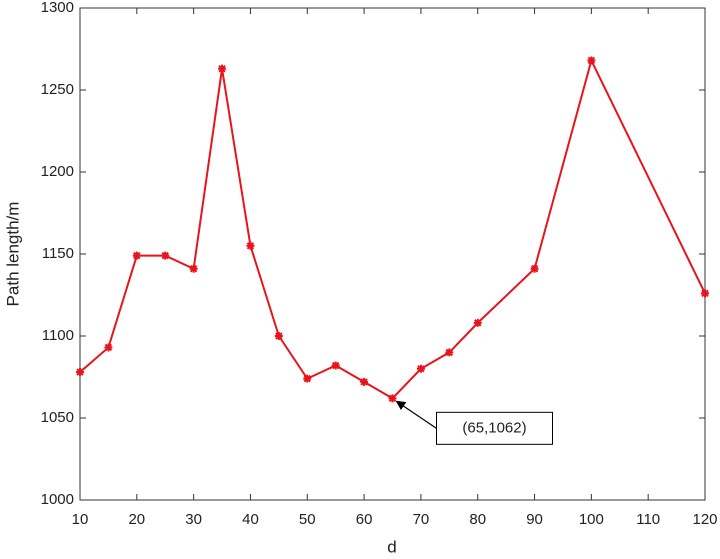 The height and width of the screenshot is (559, 720). What do you see at coordinates (421, 519) in the screenshot?
I see `x-tick-label: 70` at bounding box center [421, 519].